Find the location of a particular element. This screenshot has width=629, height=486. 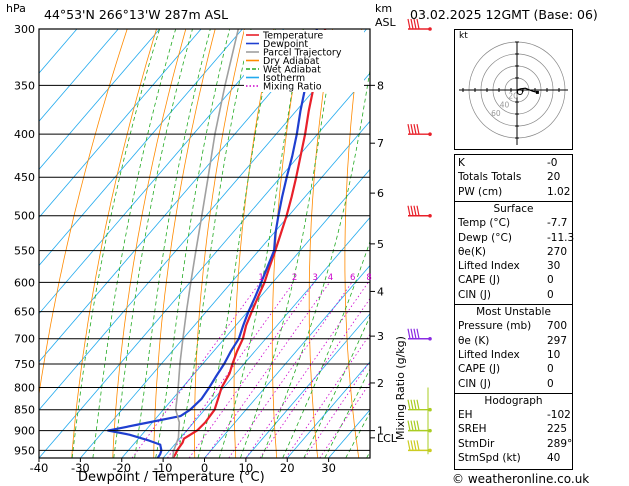

temp-tick-label: 30 is located at coordinates (328, 468).